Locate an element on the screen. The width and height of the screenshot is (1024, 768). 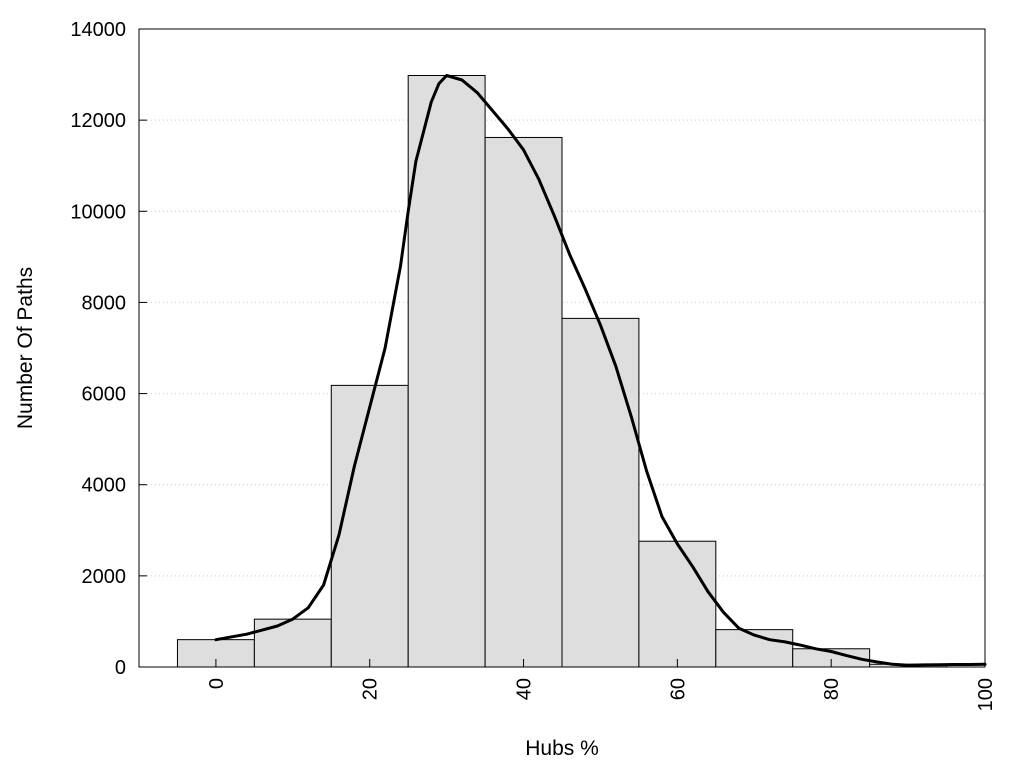
y-tick-label: 10000 is located at coordinates (98, 212).